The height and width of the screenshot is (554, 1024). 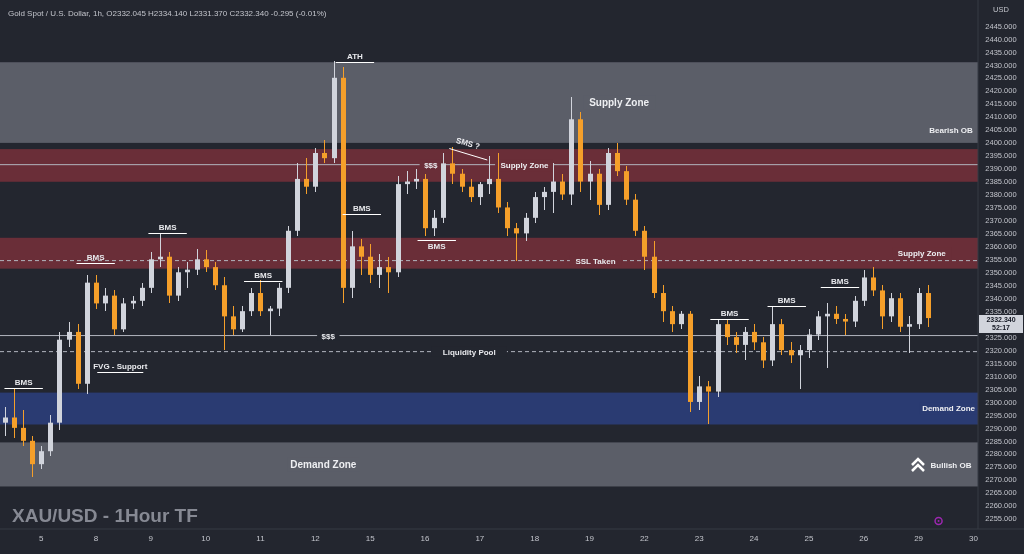 What do you see at coordinates (644, 538) in the screenshot?
I see `x-tick-label: 22` at bounding box center [644, 538].